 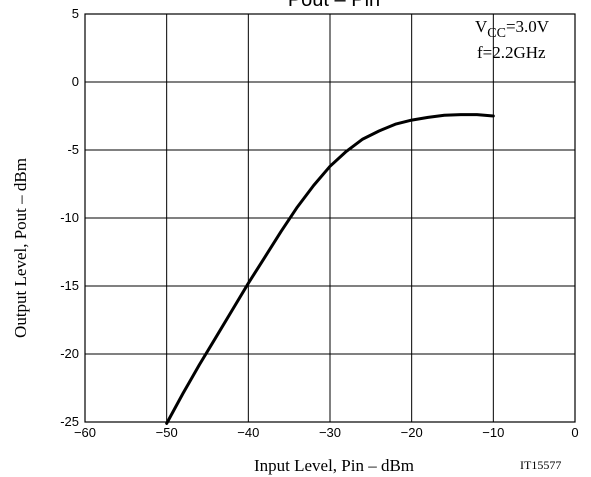 I want to click on x-ticks: −60 −50 −40 −30 −20 −10 0, so click(x=326, y=432).